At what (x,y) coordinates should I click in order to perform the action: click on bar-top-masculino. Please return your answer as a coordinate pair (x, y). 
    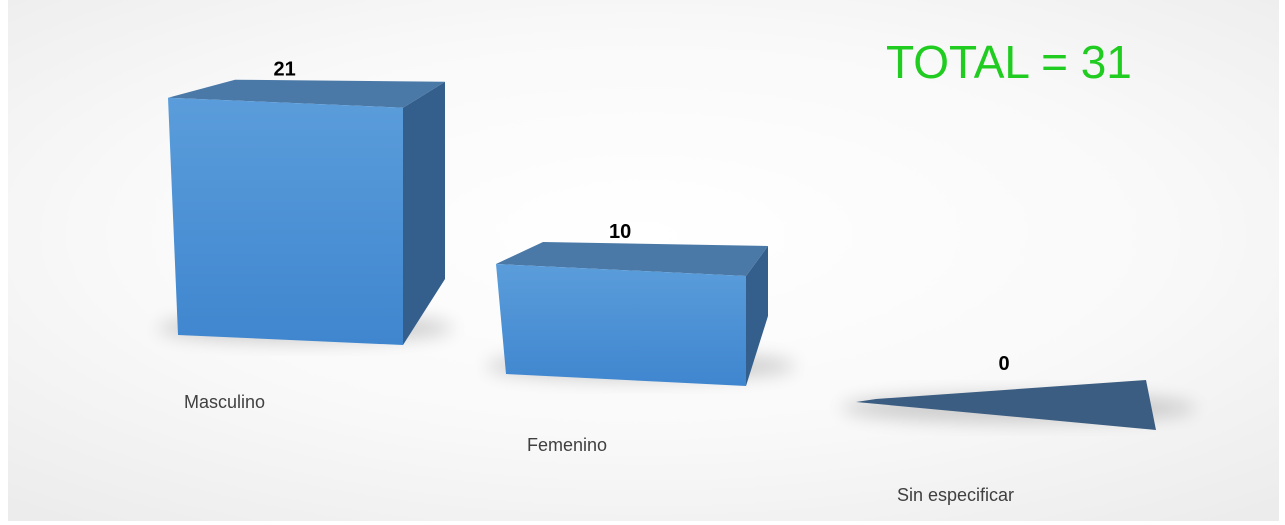
    Looking at the image, I should click on (306, 93).